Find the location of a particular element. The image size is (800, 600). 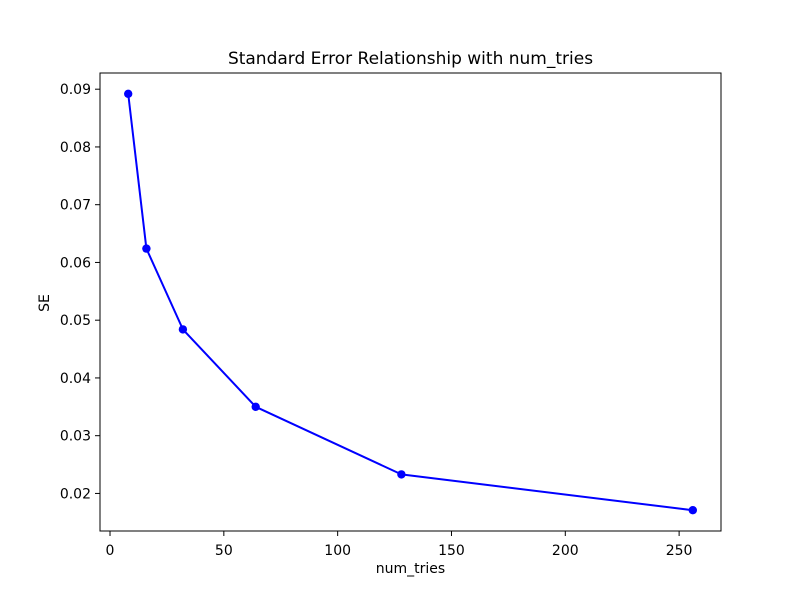

x-tick-label: 0 is located at coordinates (110, 551).